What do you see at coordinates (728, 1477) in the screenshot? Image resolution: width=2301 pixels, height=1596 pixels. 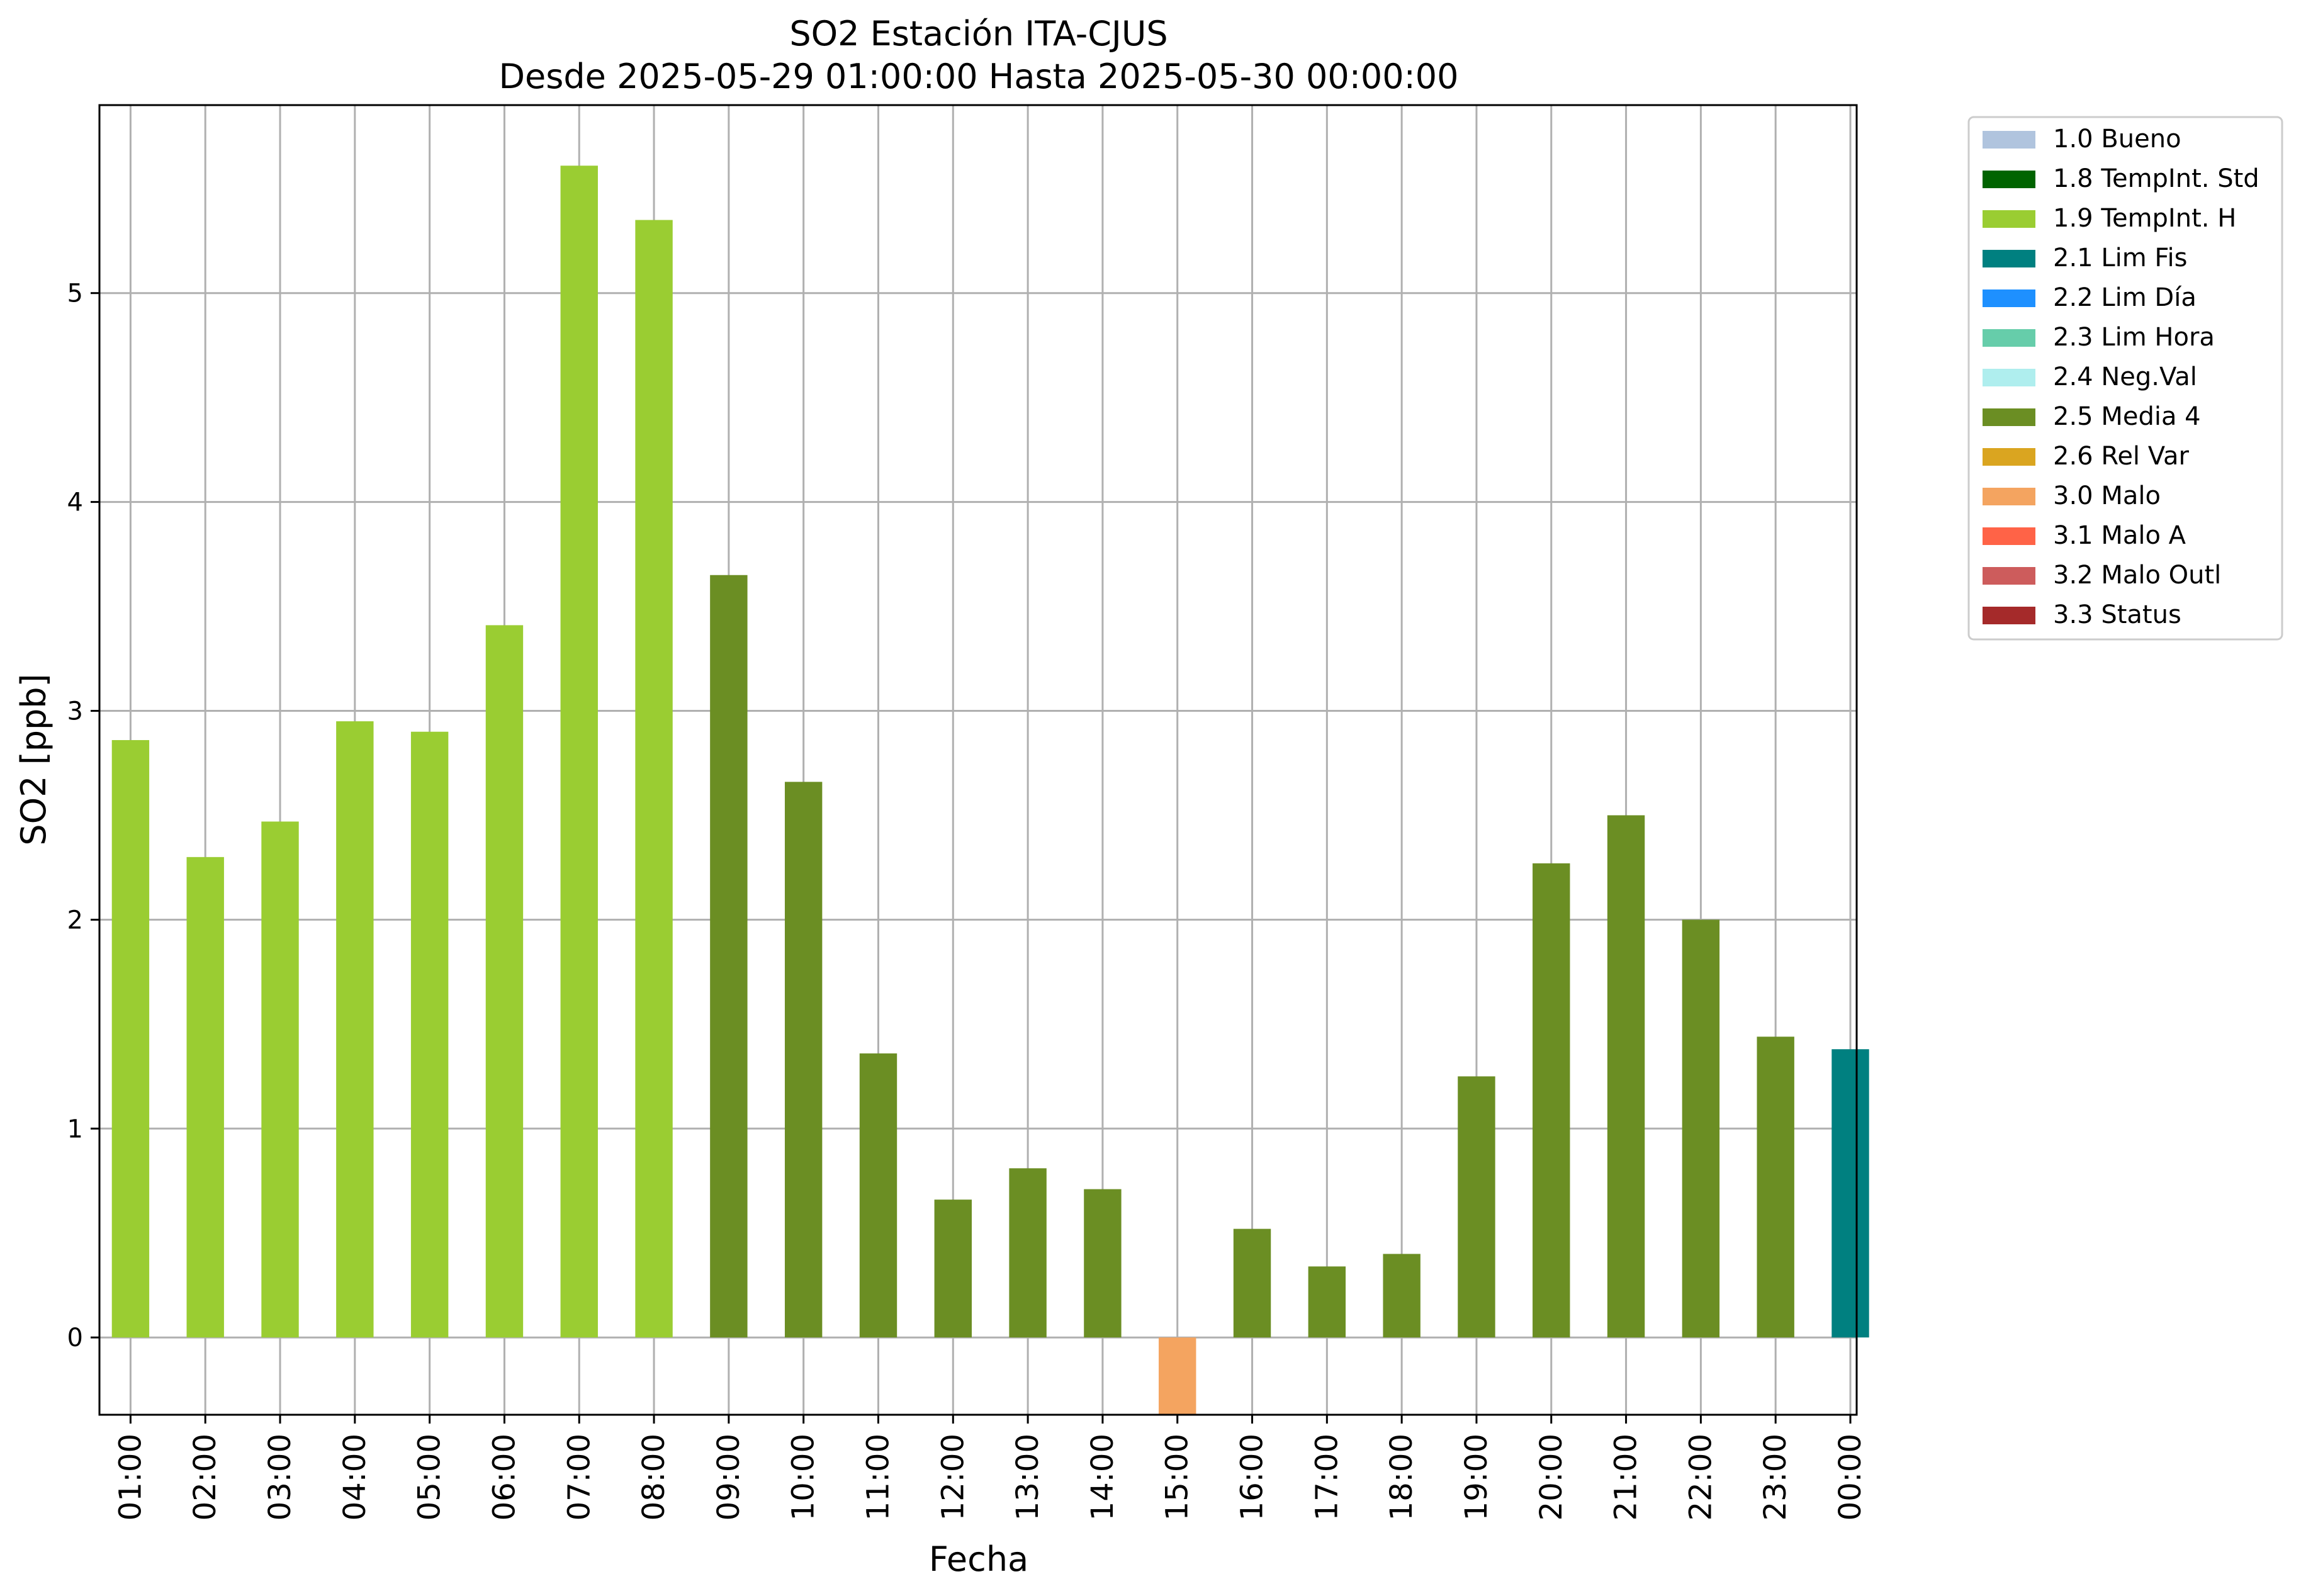 I see `x-tick-label: 09:00` at bounding box center [728, 1477].